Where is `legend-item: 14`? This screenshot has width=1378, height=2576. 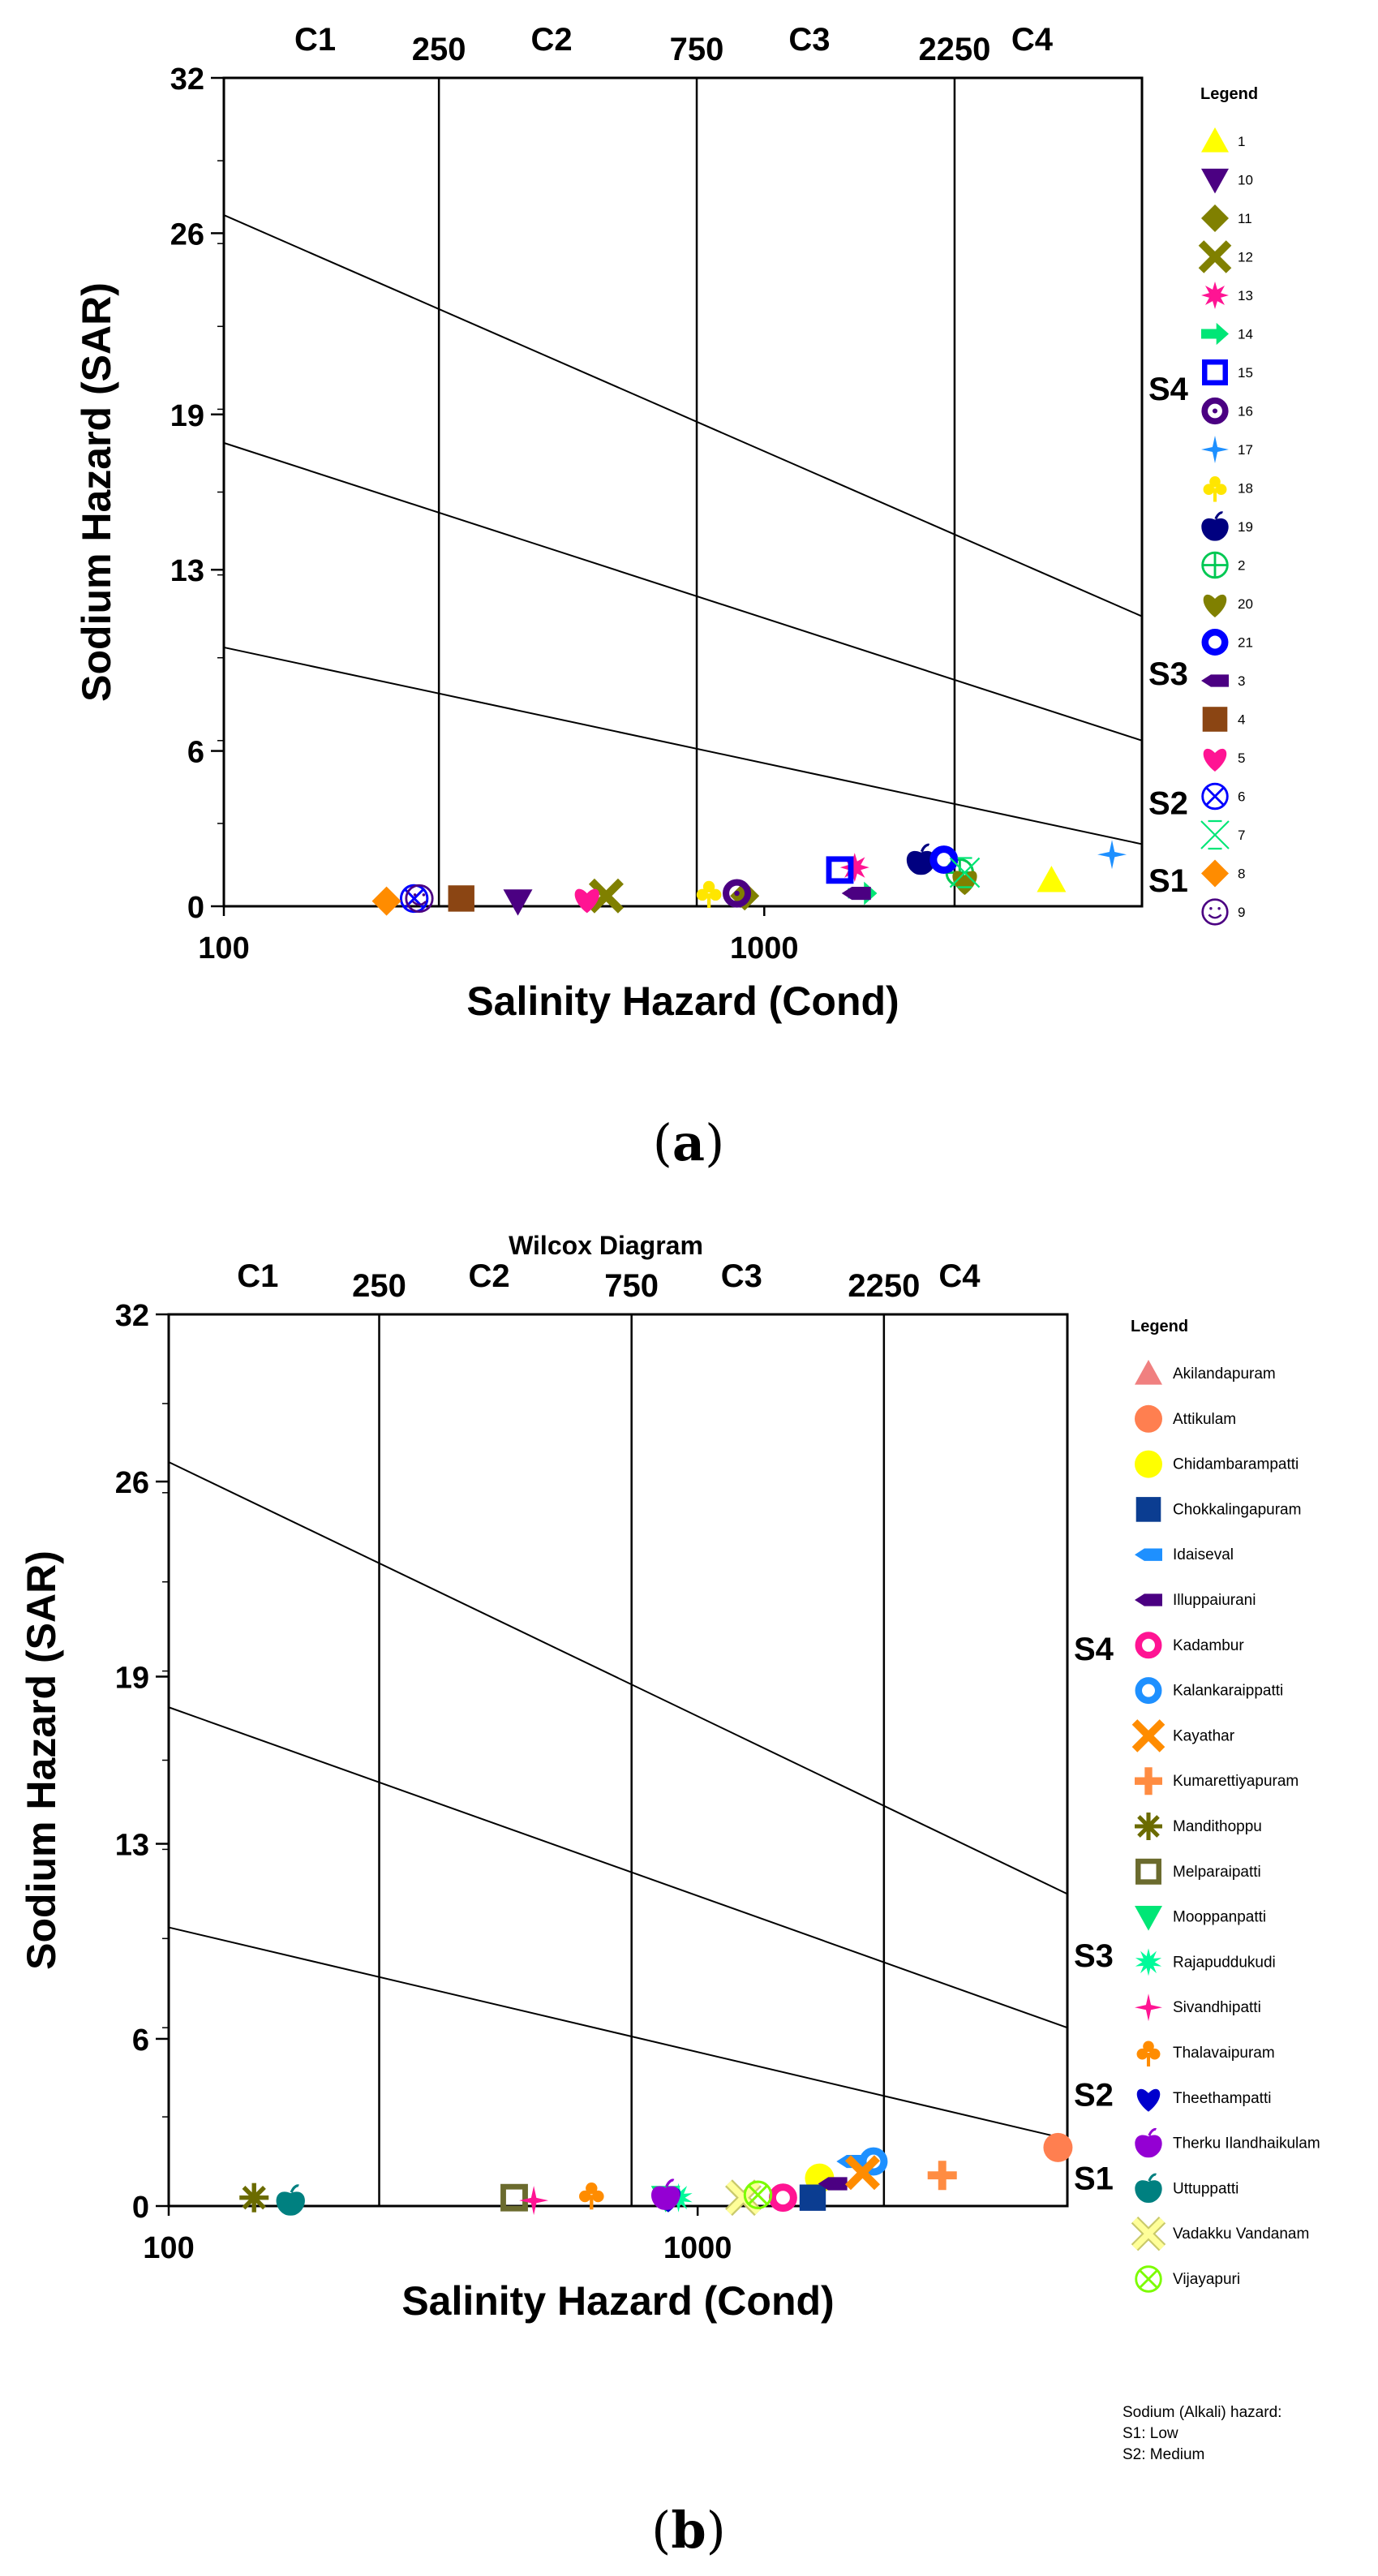 legend-item: 14 is located at coordinates (1227, 334).